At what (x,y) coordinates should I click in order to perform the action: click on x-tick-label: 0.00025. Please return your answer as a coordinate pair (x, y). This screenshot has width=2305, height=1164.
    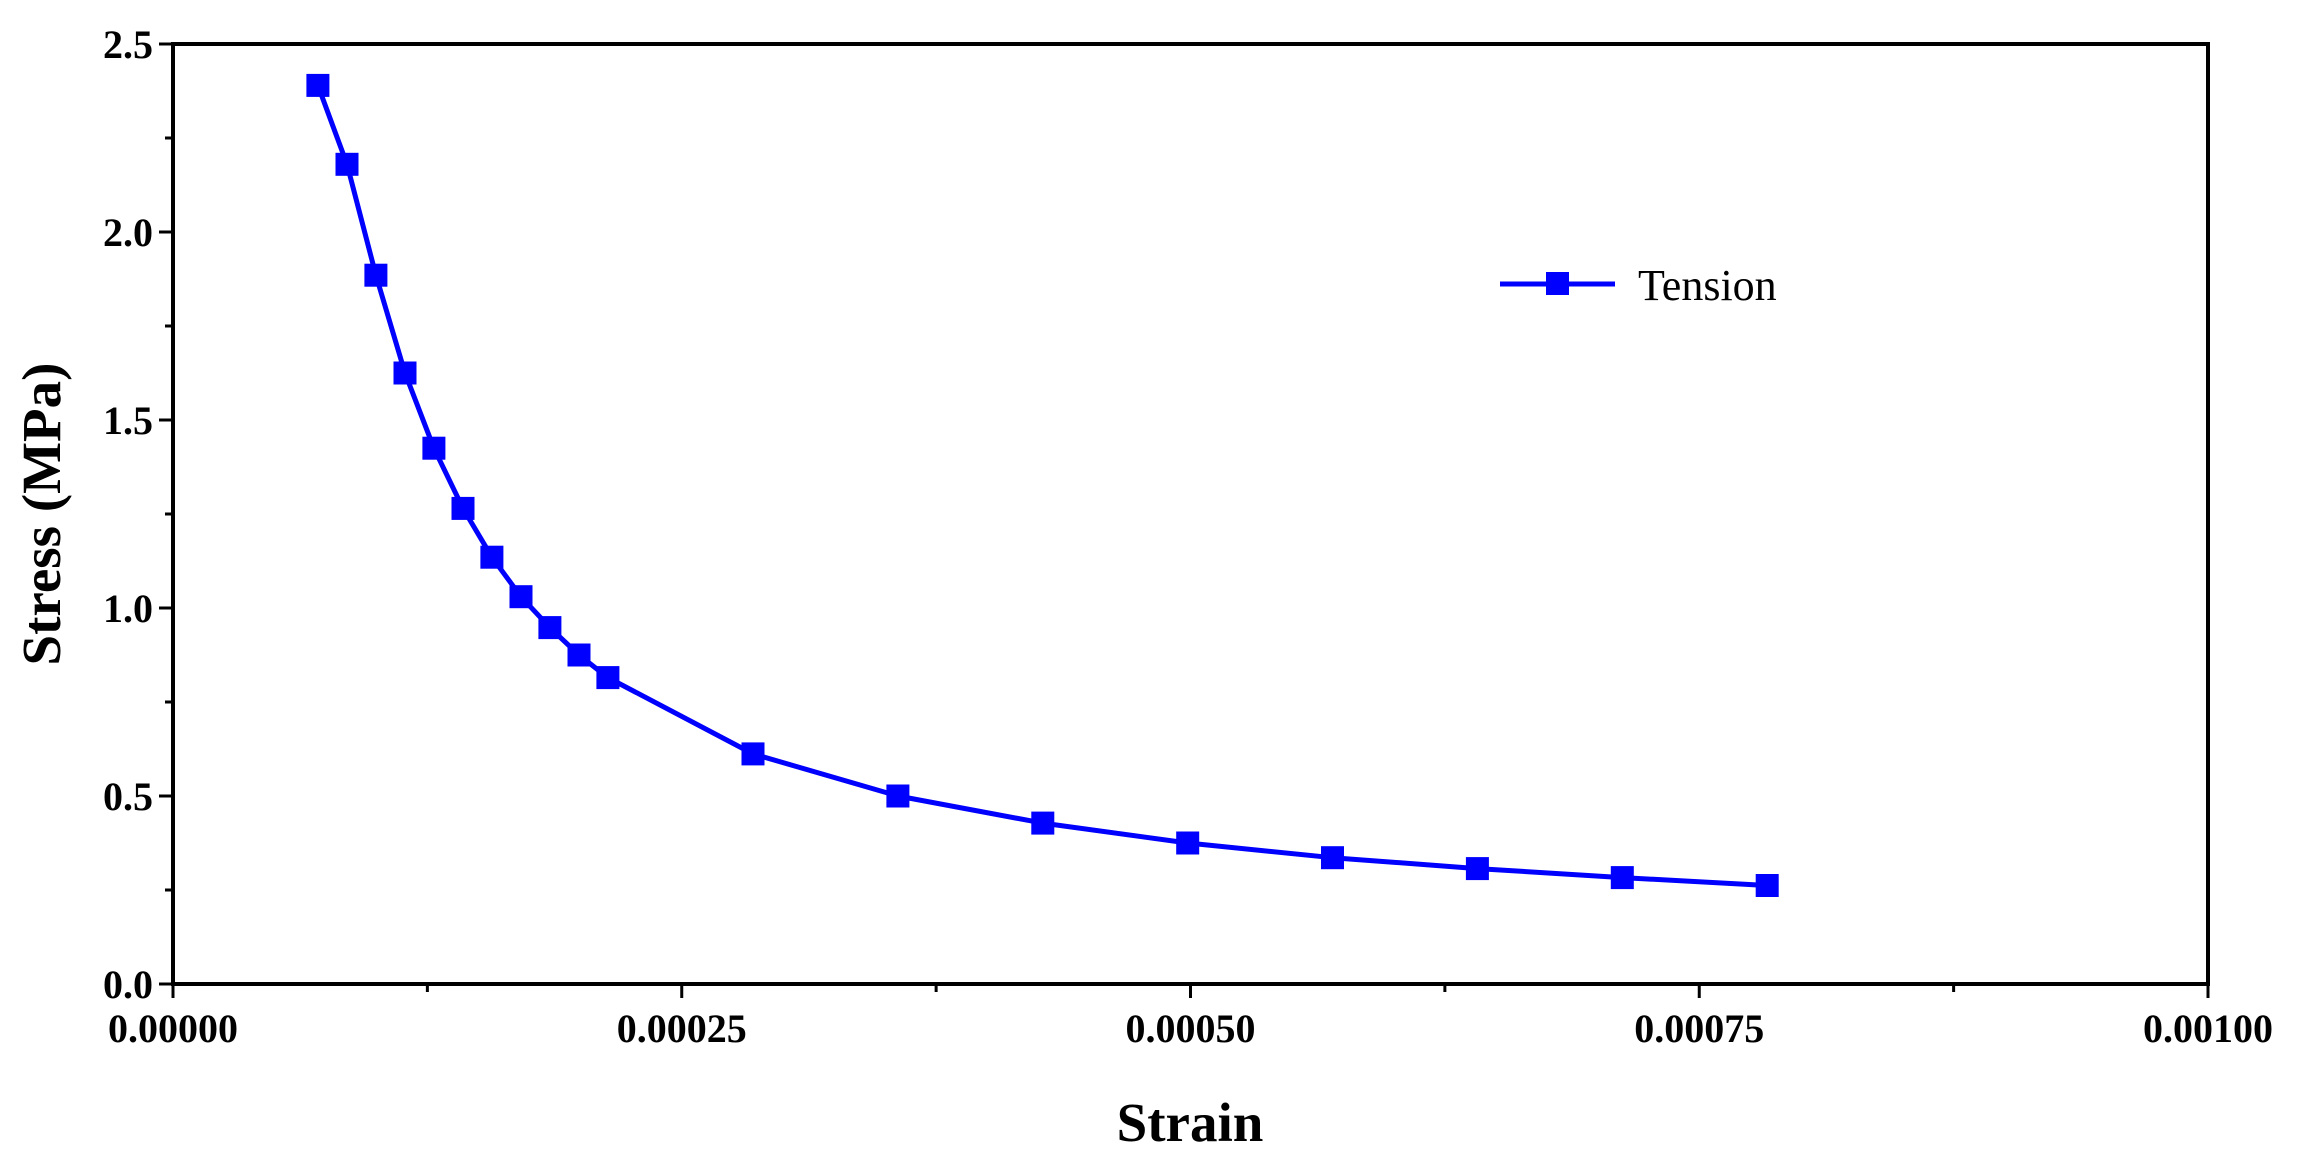
    Looking at the image, I should click on (682, 1028).